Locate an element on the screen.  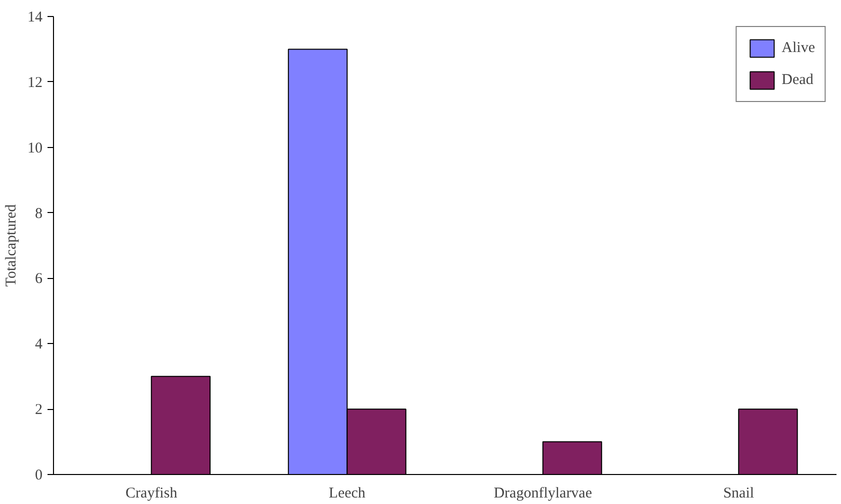
legend-label: Alive is located at coordinates (798, 48).